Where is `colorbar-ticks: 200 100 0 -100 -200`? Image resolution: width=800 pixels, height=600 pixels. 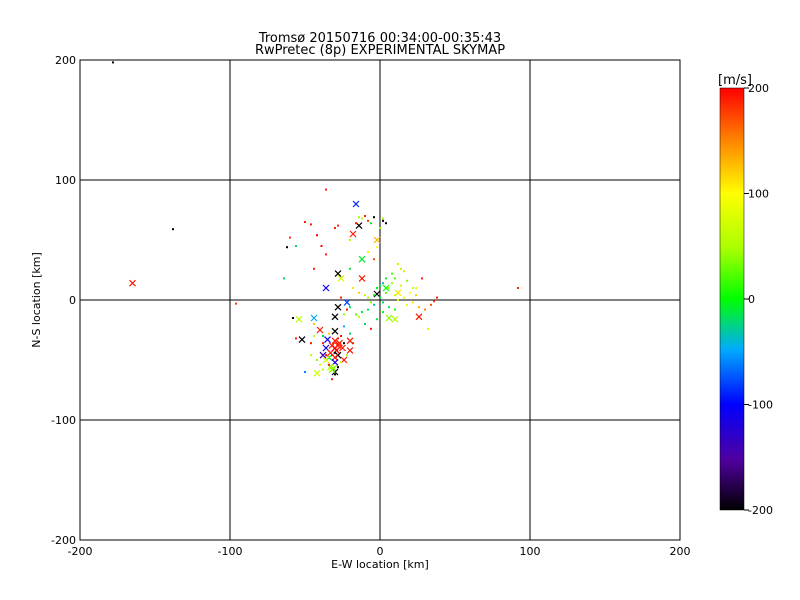
colorbar-ticks: 200 100 0 -100 -200 is located at coordinates (758, 299).